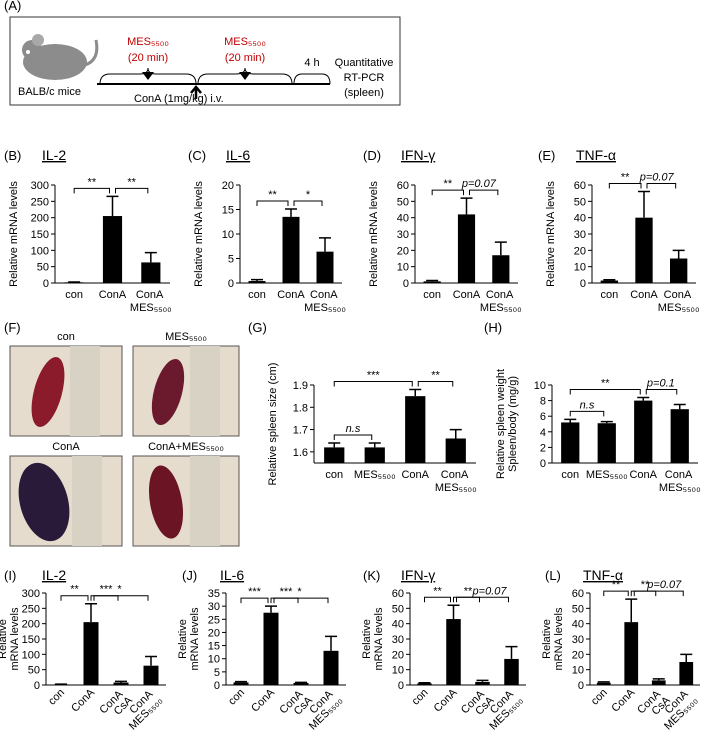 Image resolution: width=720 pixels, height=749 pixels. I want to click on y-tick-label: 35, so click(214, 594).